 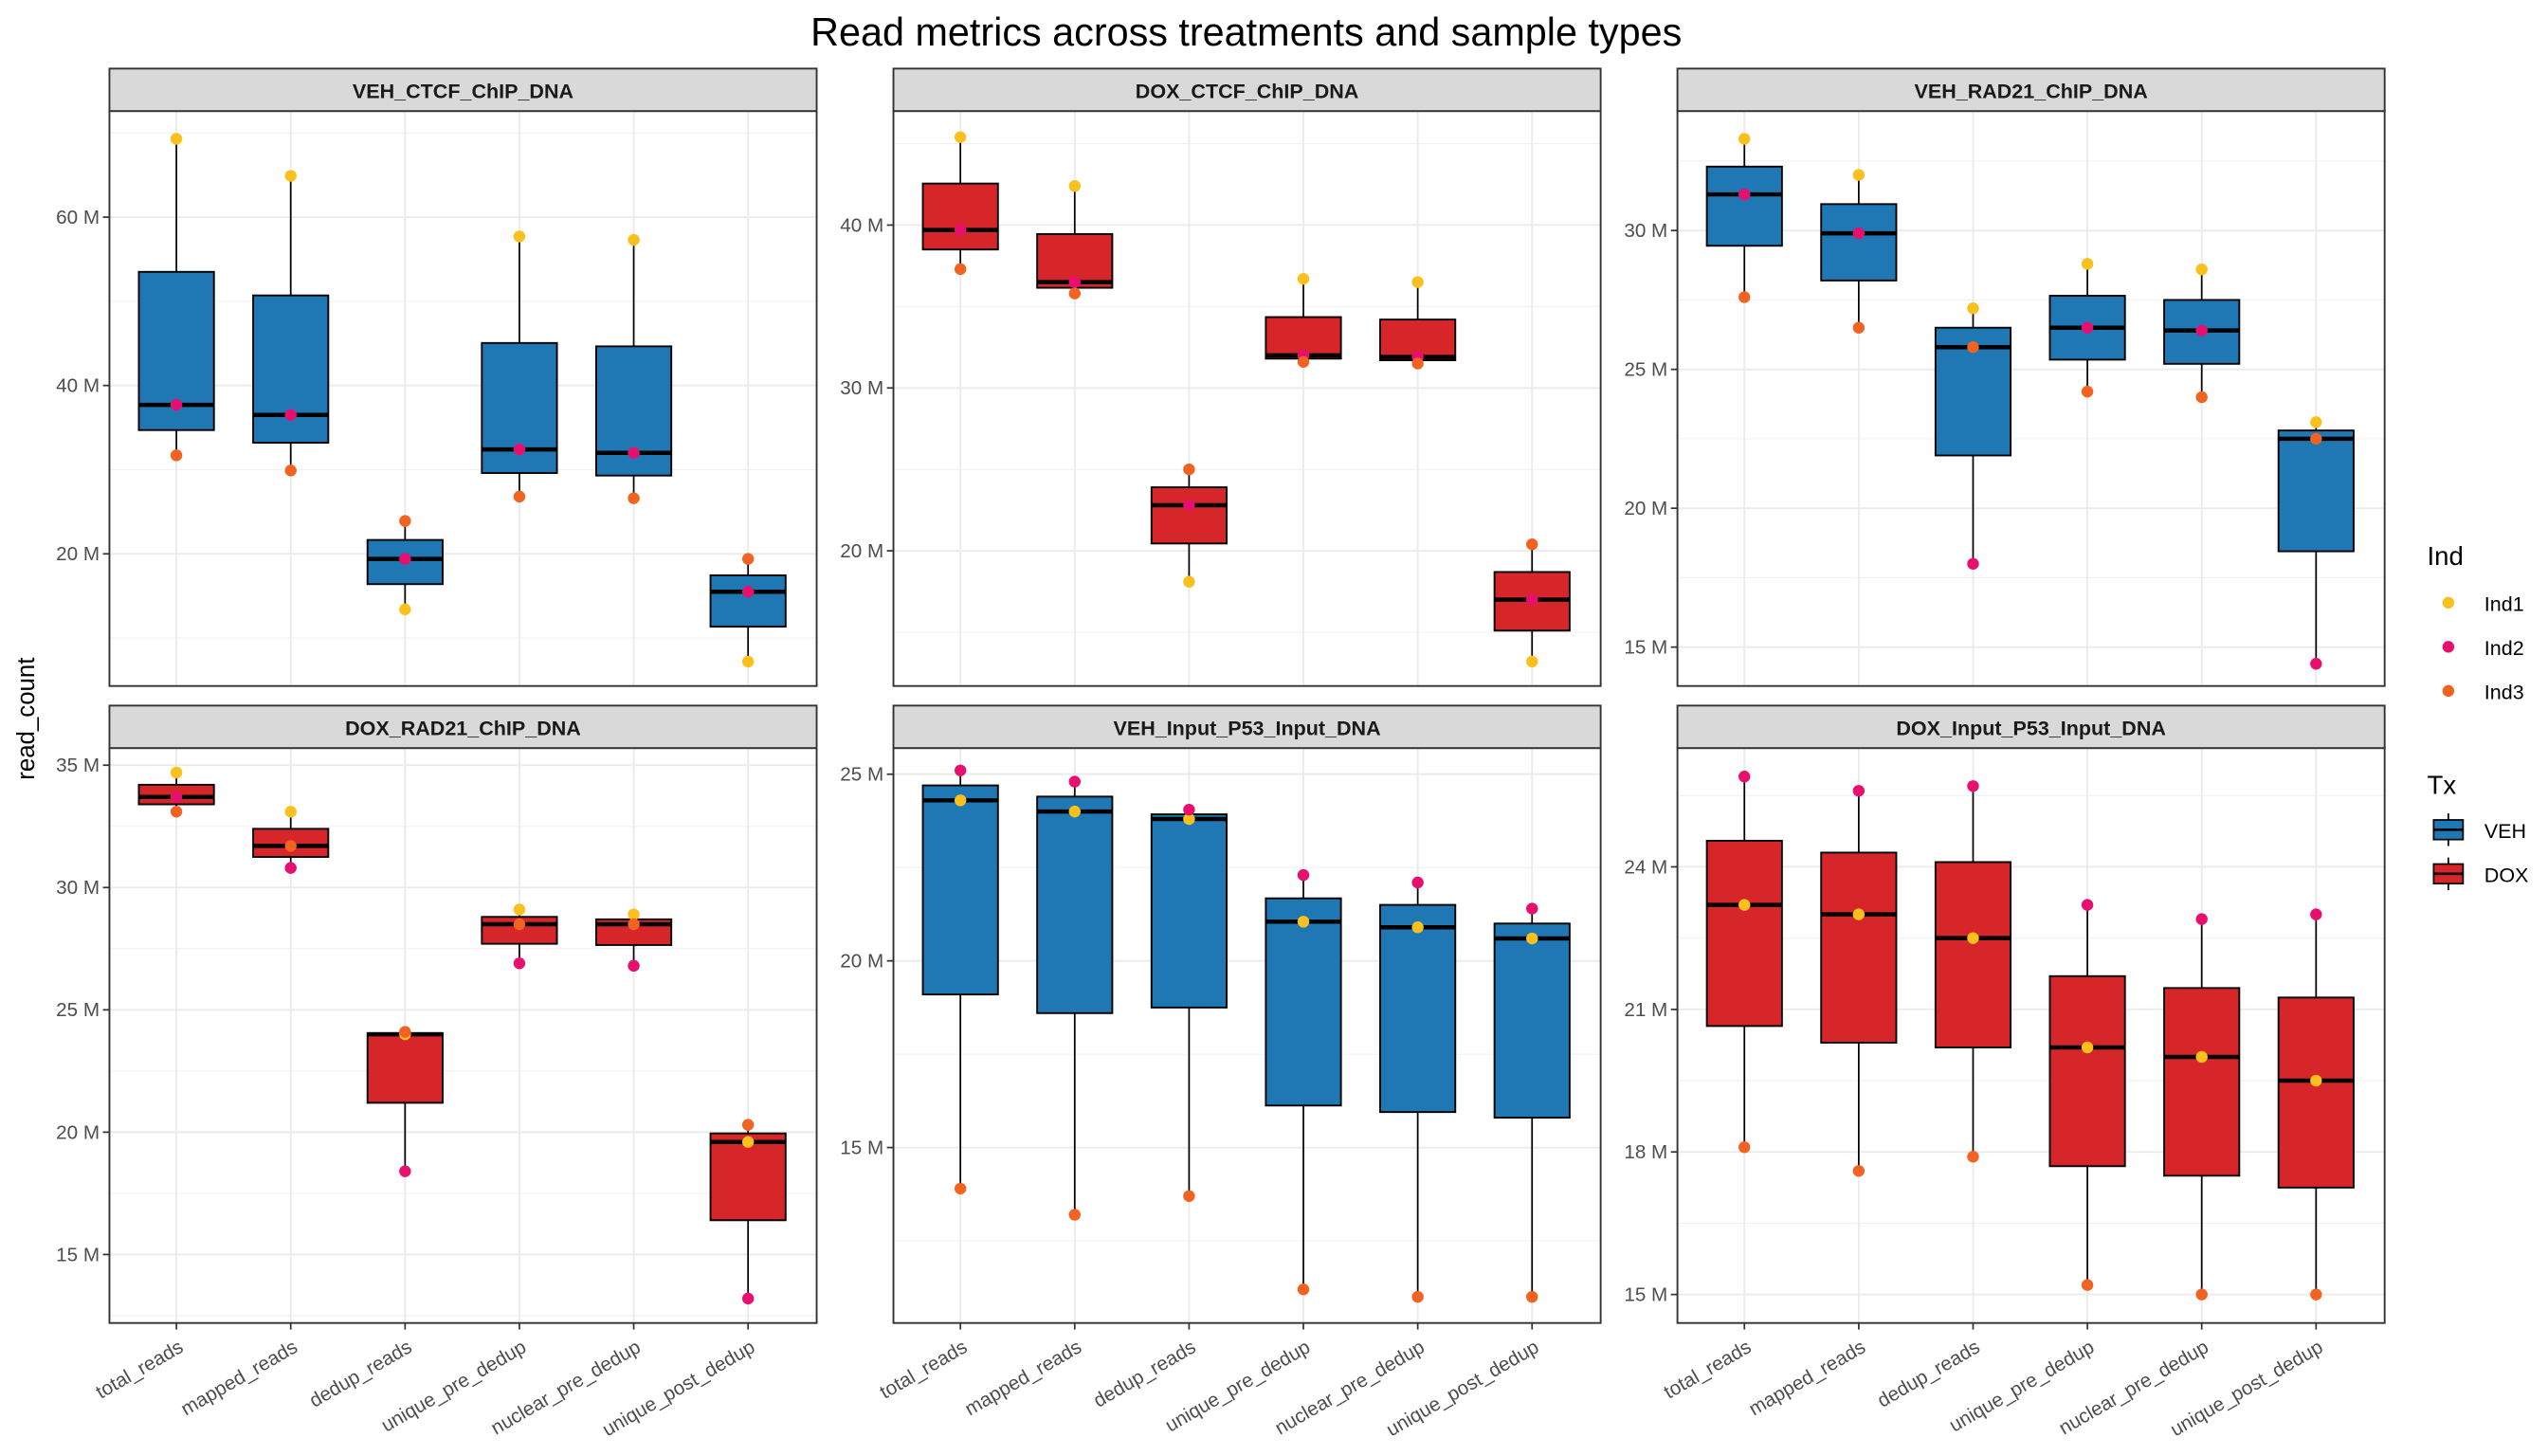 I want to click on legend-ind-title: Ind, so click(x=2445, y=556).